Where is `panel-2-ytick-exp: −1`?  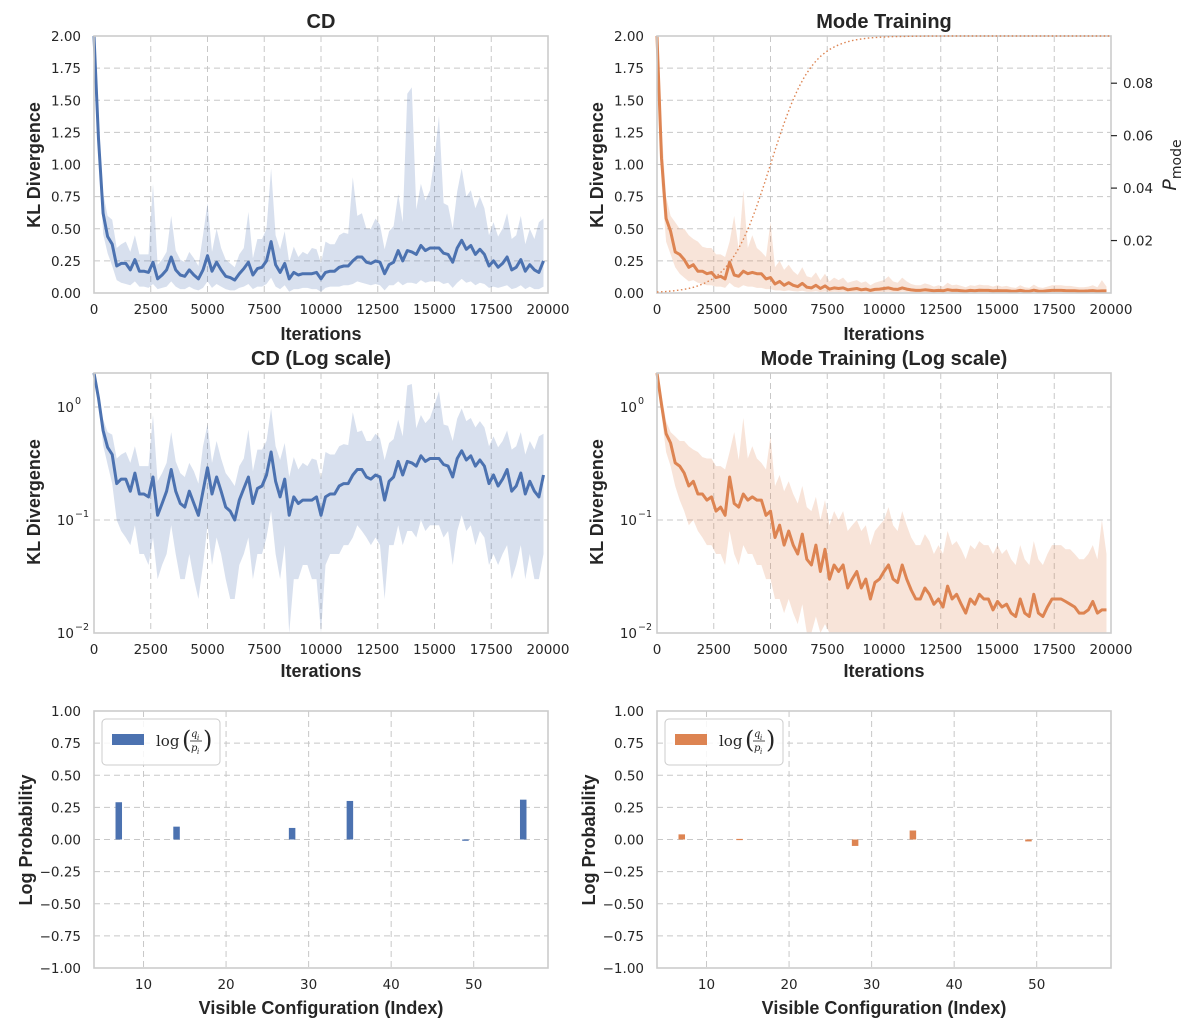 panel-2-ytick-exp: −1 is located at coordinates (82, 514).